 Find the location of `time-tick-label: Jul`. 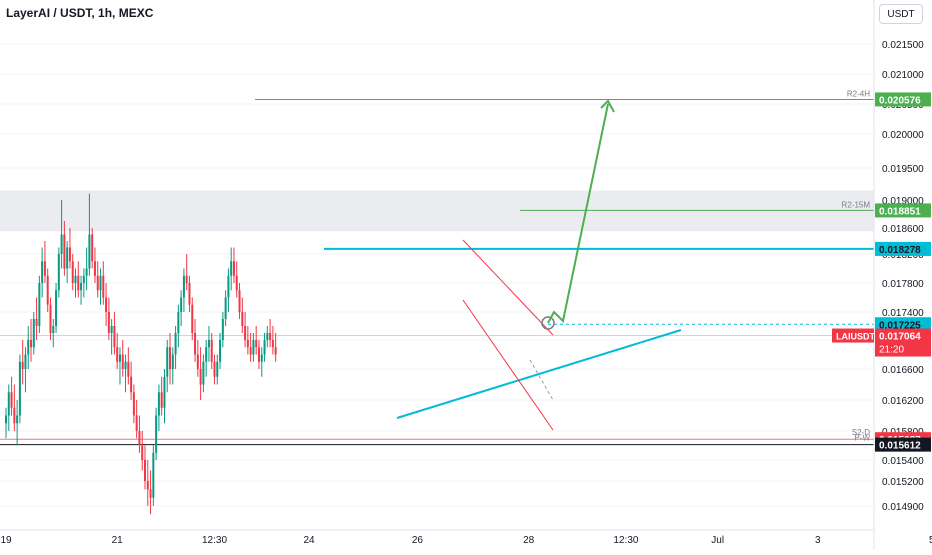

time-tick-label: Jul is located at coordinates (717, 540).